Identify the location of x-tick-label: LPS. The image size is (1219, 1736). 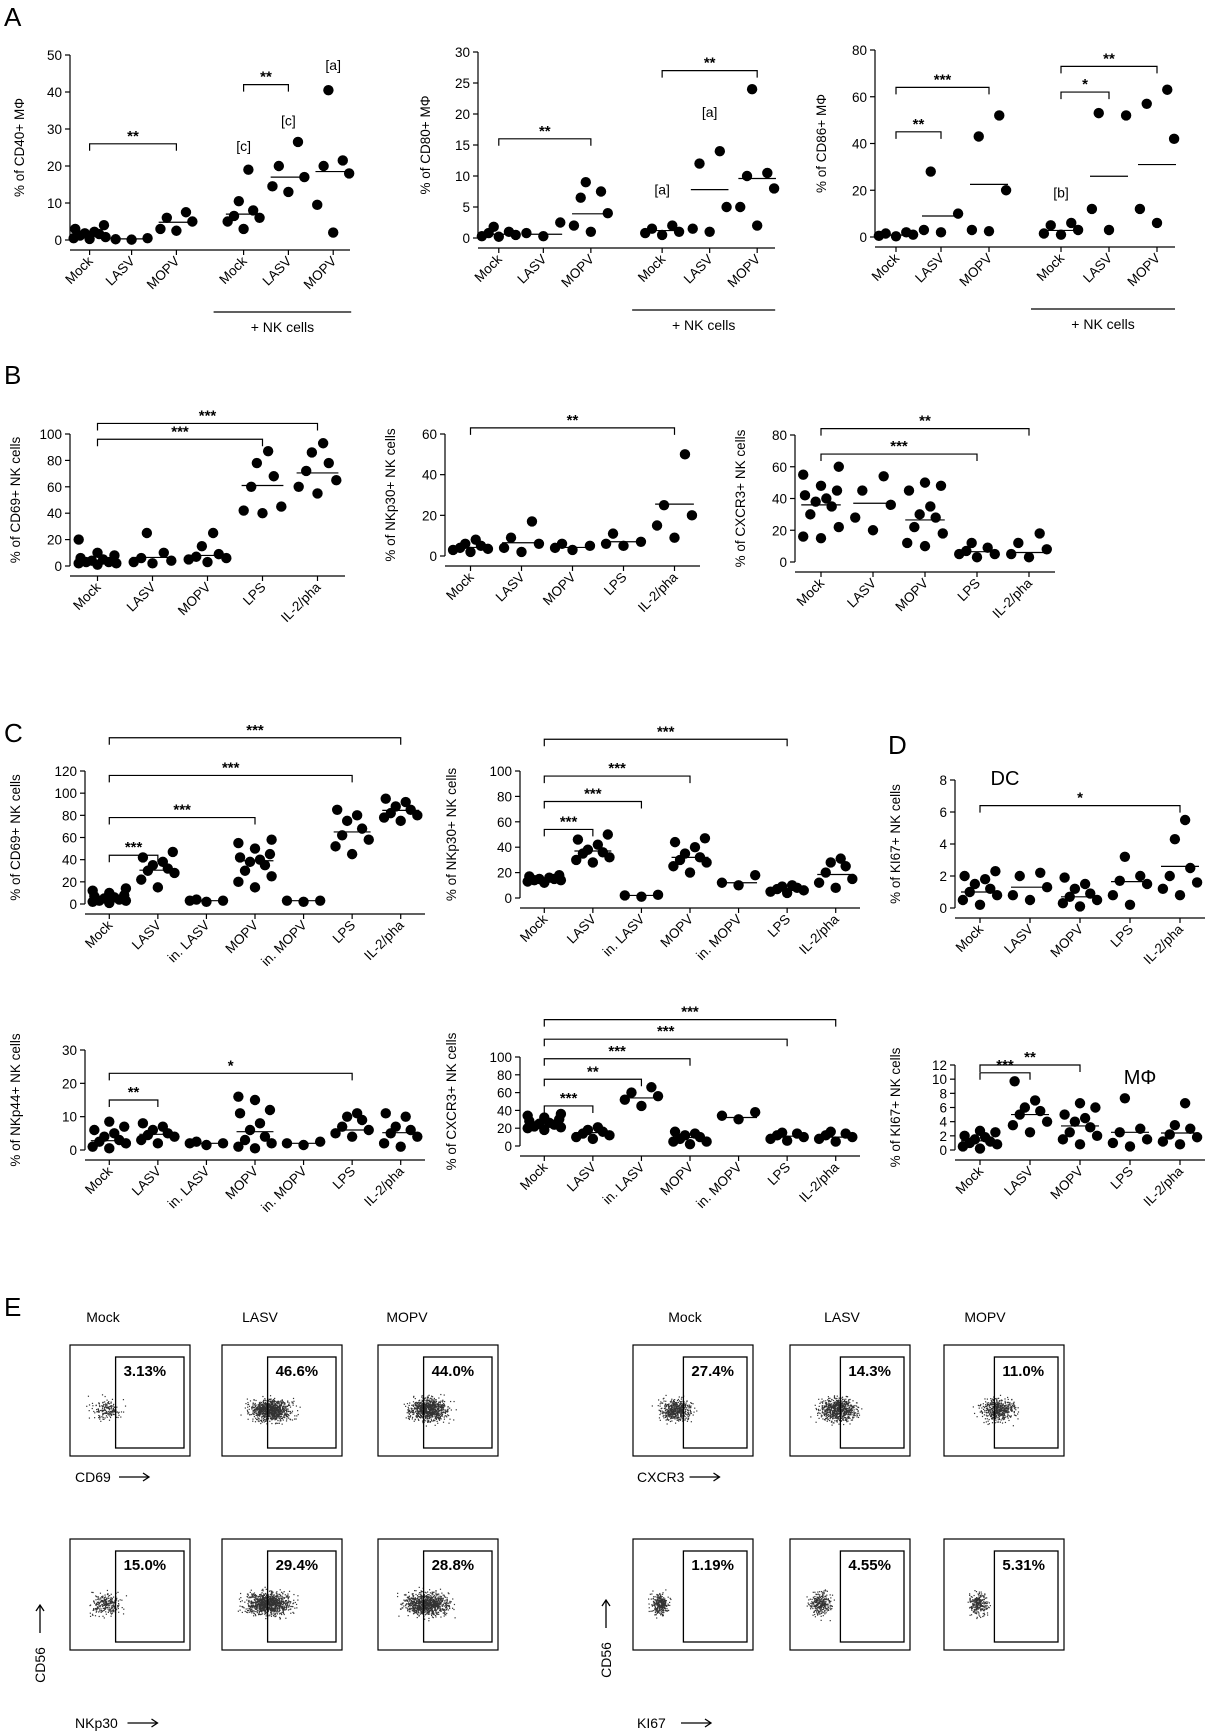
(344, 932).